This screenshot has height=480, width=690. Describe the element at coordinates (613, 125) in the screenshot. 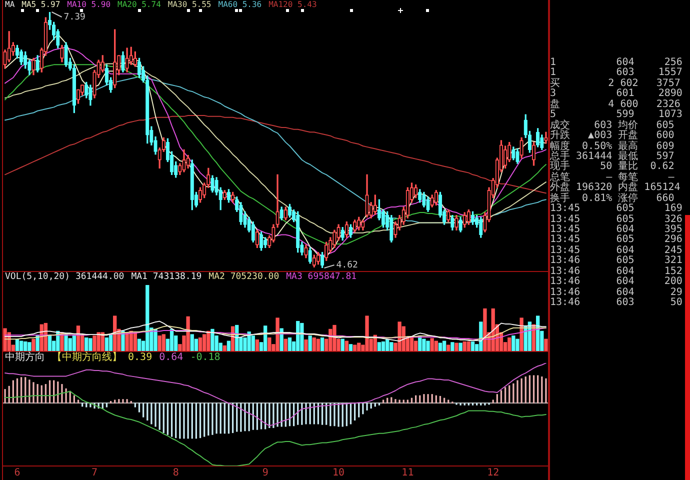

I see `text: 成交 603 均价 605` at that location.